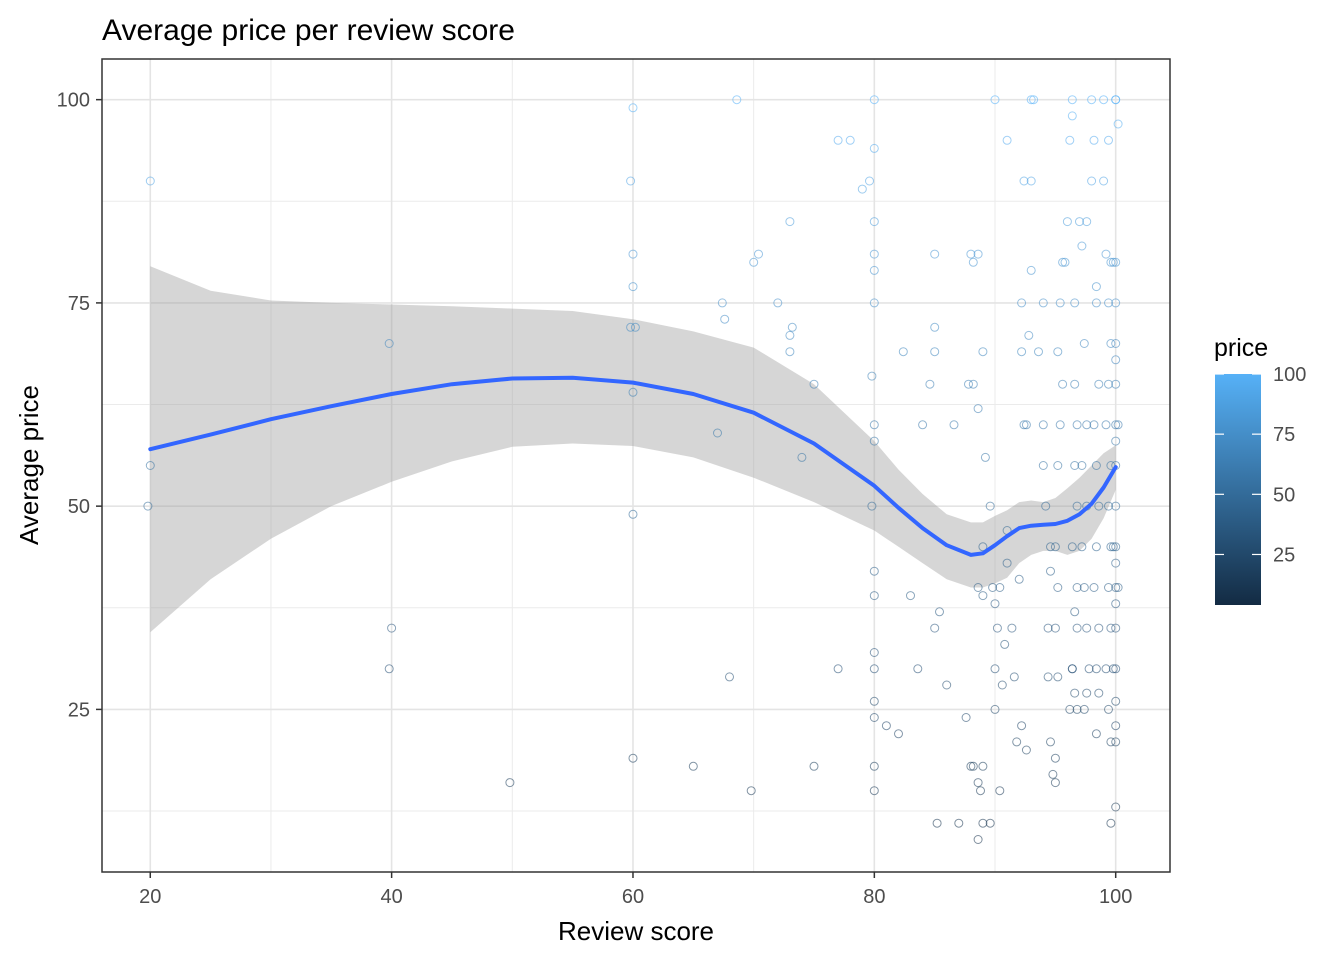 The image size is (1344, 960). What do you see at coordinates (1238, 489) in the screenshot?
I see `legend-colorbar` at bounding box center [1238, 489].